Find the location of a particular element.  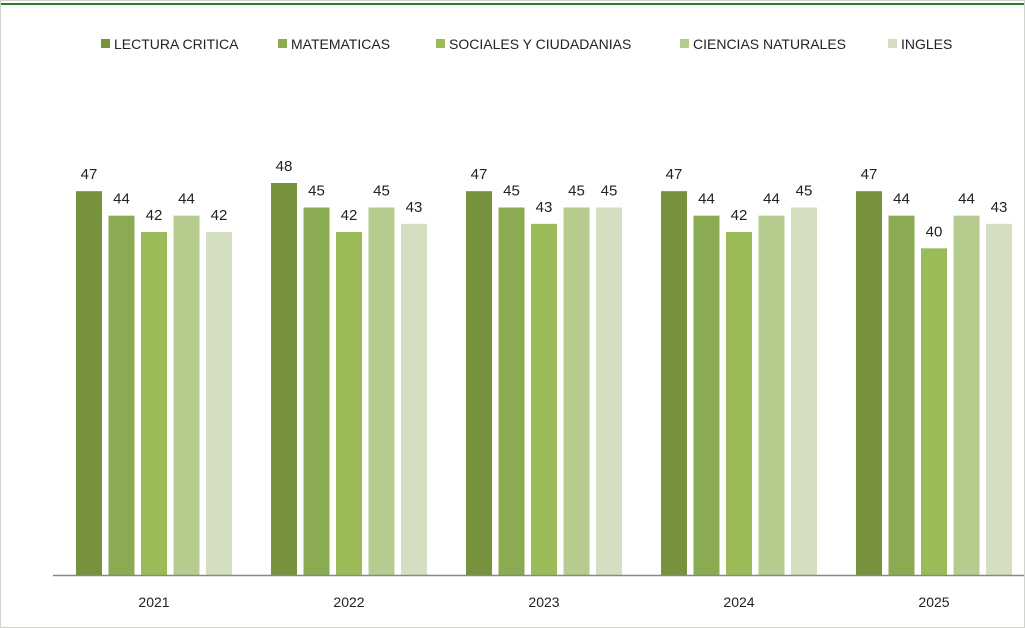

data-label-2022-lectura-critica: 48 is located at coordinates (284, 166).